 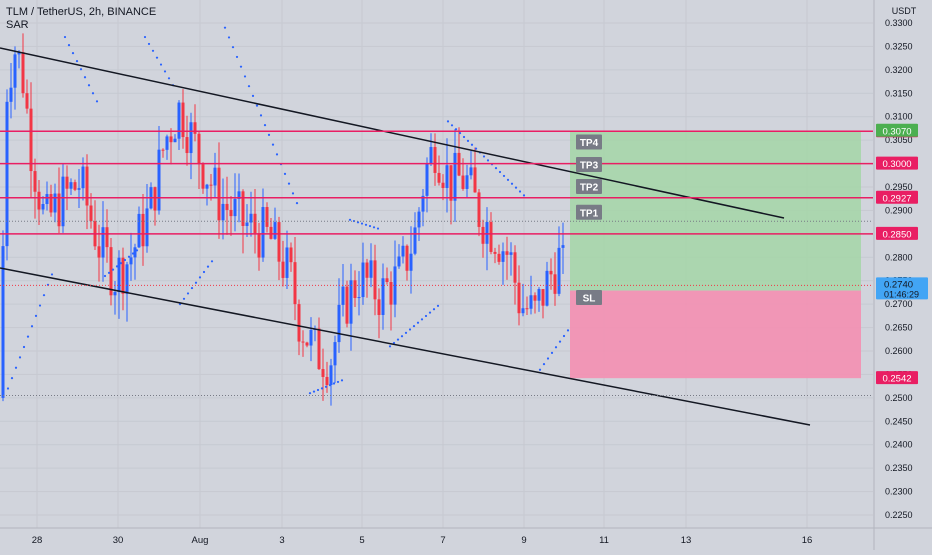 I want to click on y-tick-label: 0.3300, so click(x=899, y=23).